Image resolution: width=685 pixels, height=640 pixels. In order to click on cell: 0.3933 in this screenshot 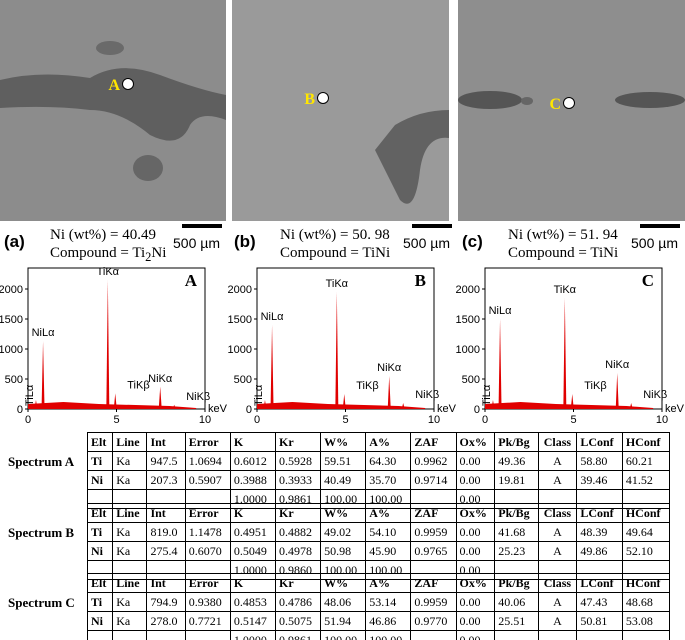, I will do `click(298, 480)`.